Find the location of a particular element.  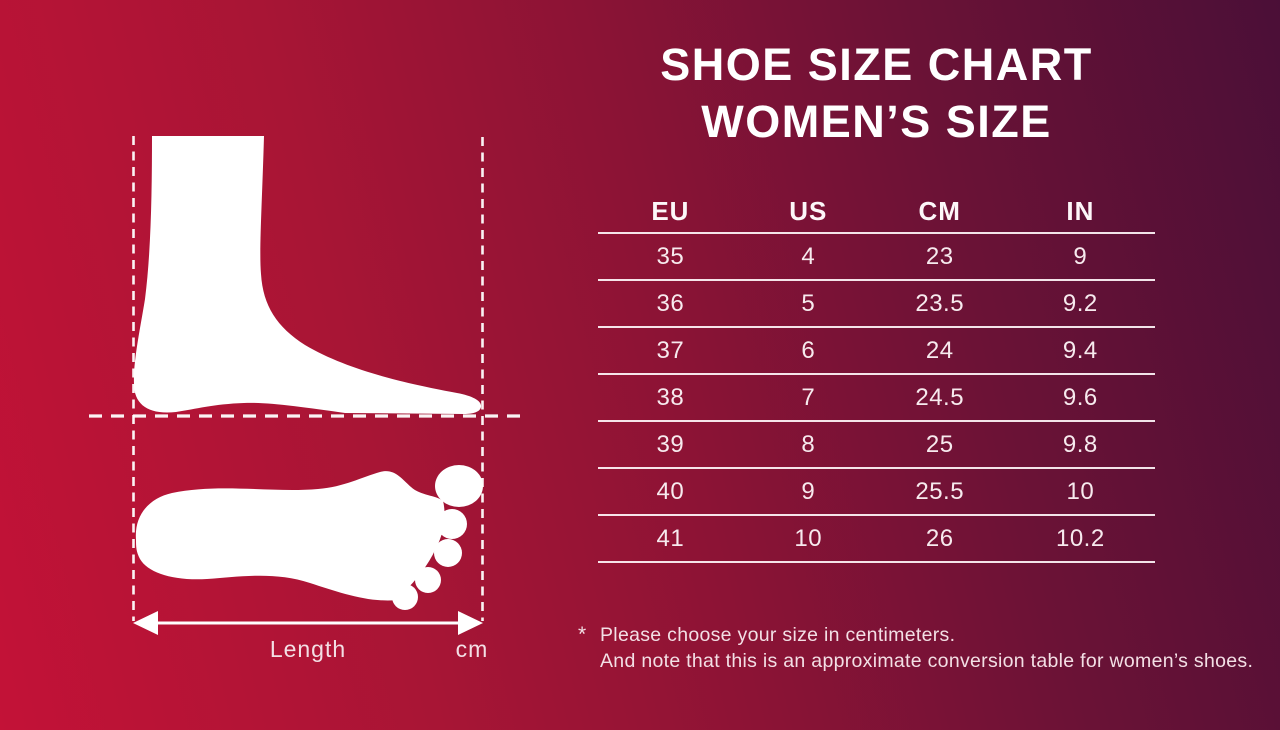

cell-in: 9.6 is located at coordinates (1080, 398).